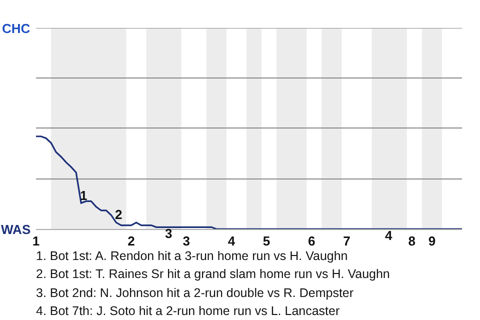 This screenshot has height=320, width=480. What do you see at coordinates (16, 229) in the screenshot?
I see `text: WAS` at bounding box center [16, 229].